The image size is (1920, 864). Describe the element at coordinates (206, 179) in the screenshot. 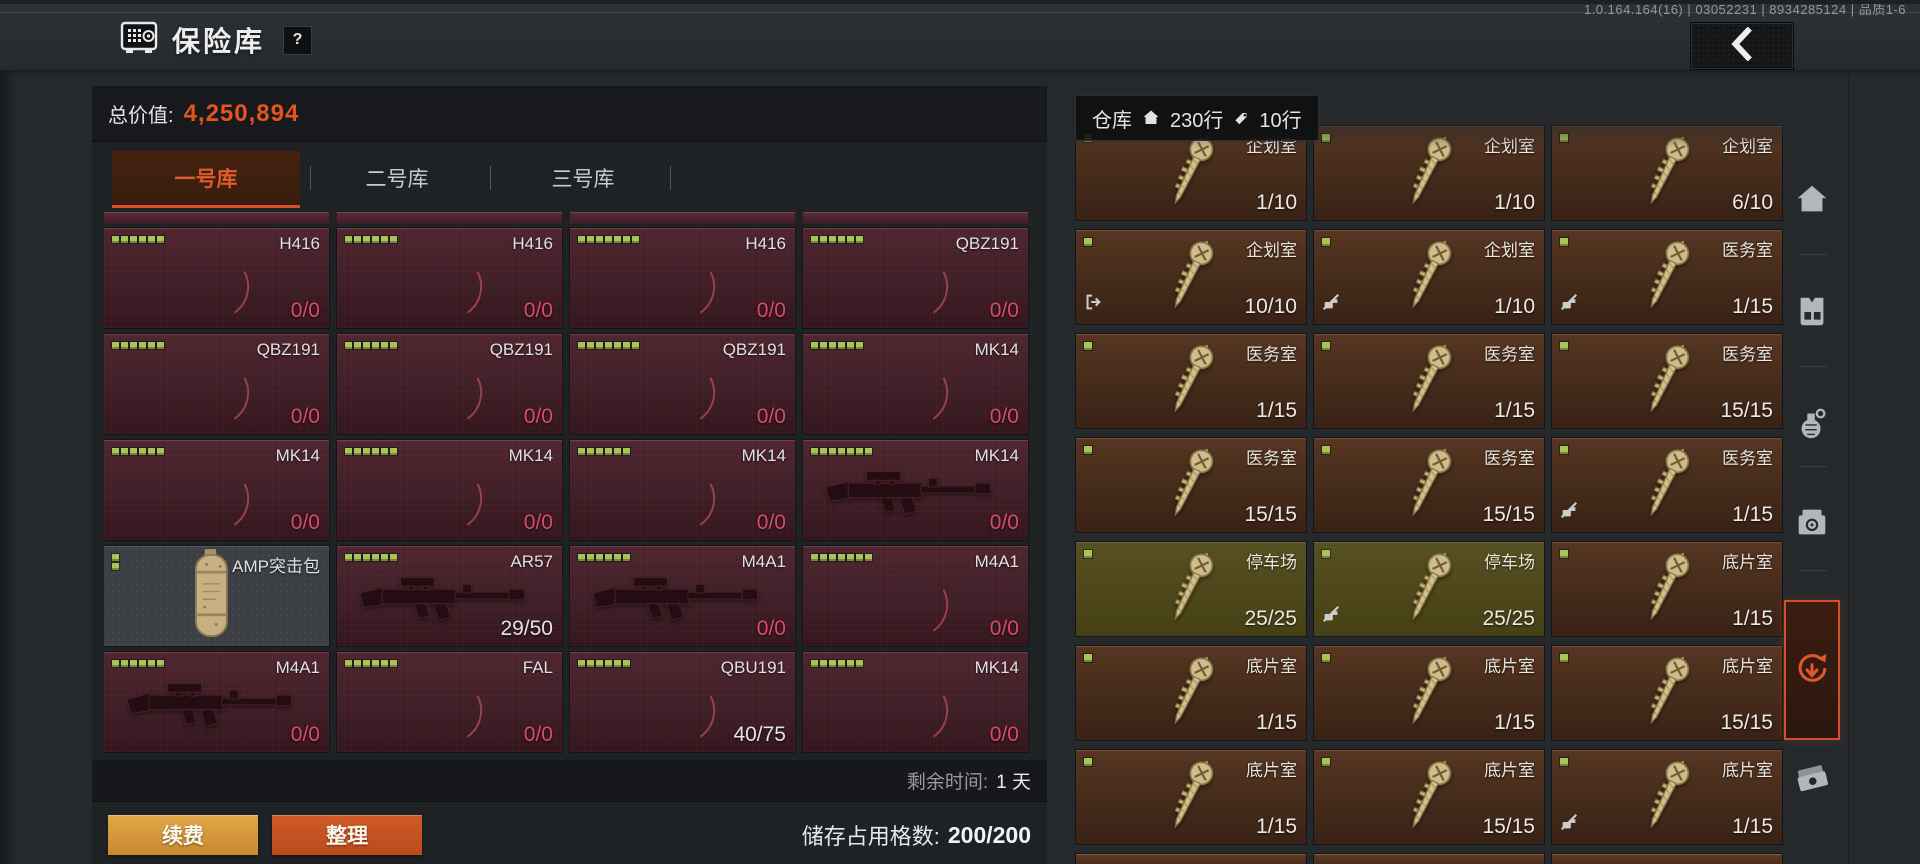

I see `vault-tab-1: 一号库` at that location.